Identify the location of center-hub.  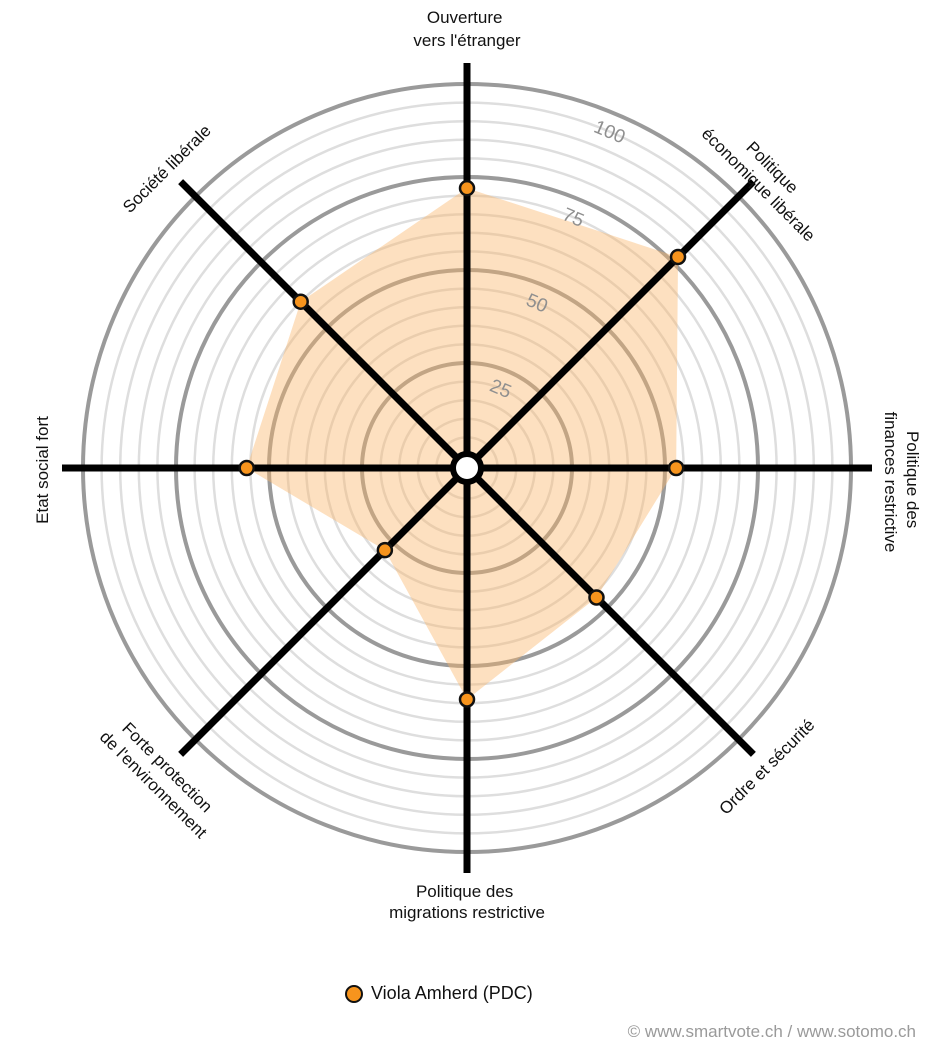
(467, 468).